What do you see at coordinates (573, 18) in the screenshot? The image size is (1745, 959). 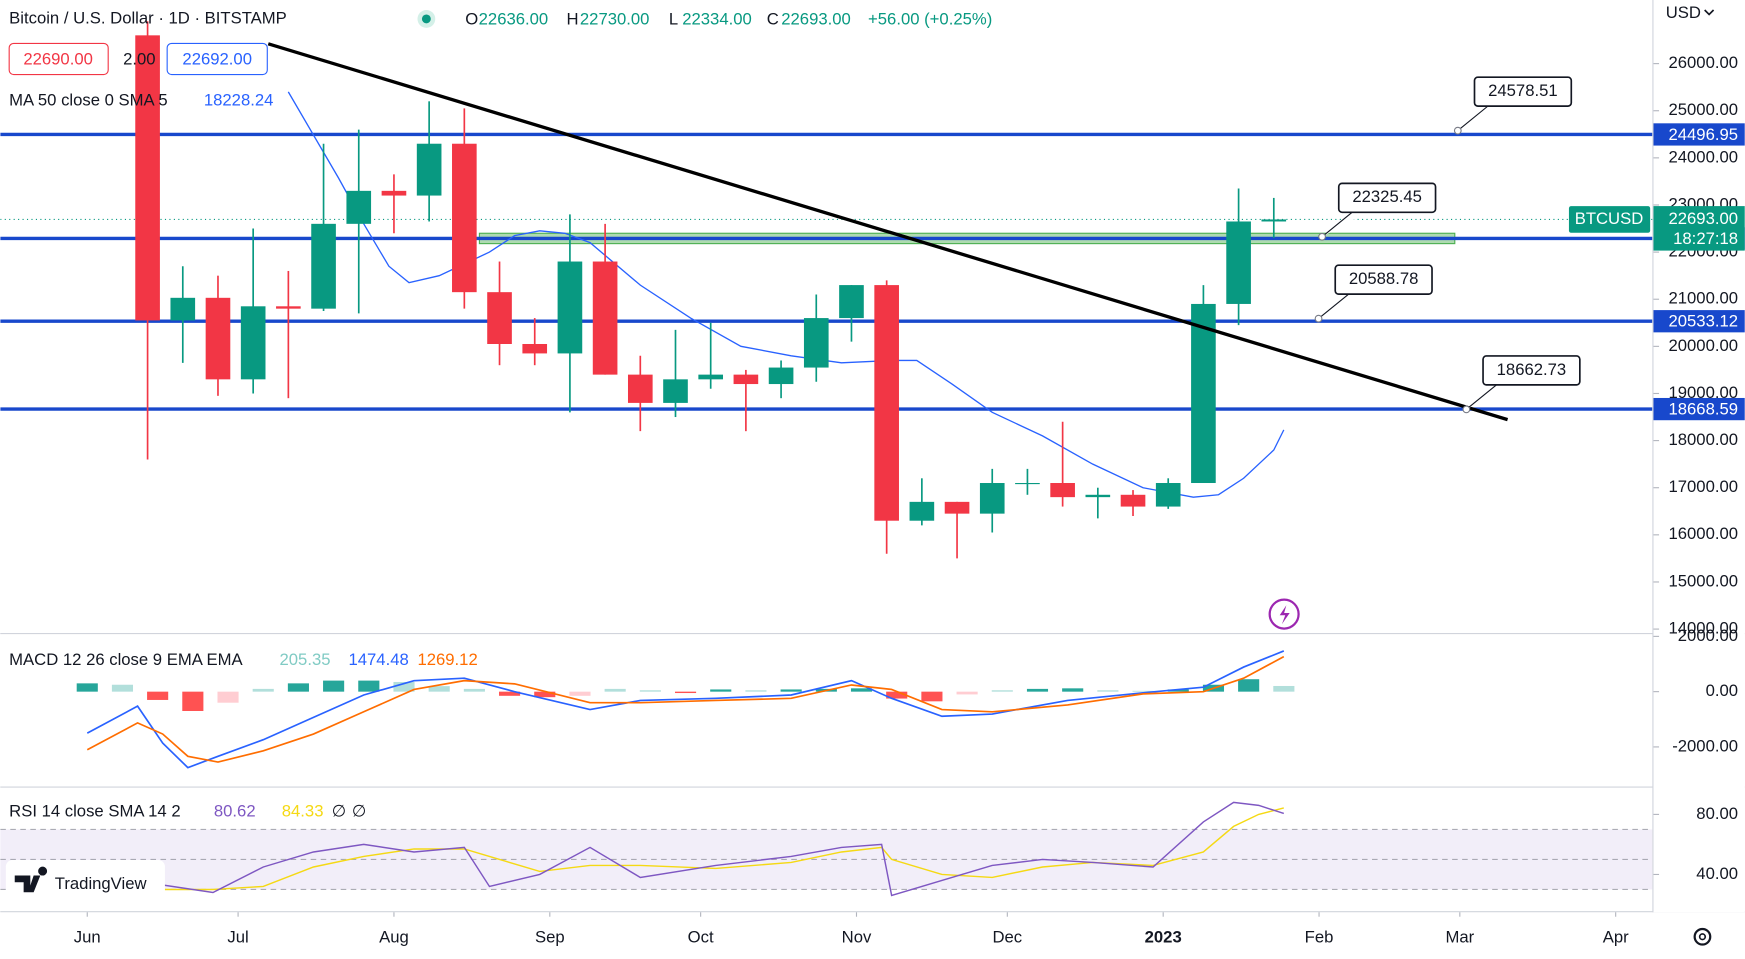 I see `ohlc-key: H` at bounding box center [573, 18].